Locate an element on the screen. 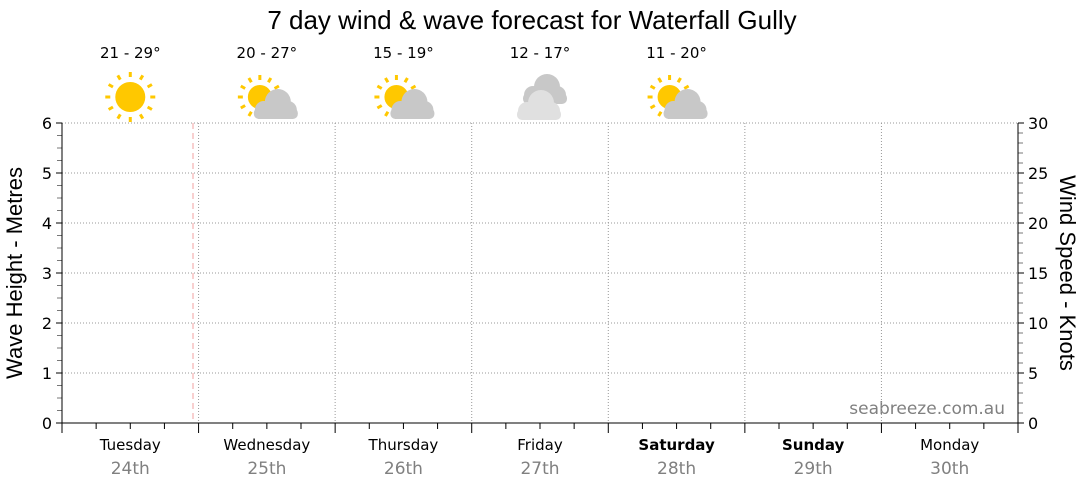  x-day-label: Thursday is located at coordinates (403, 445).